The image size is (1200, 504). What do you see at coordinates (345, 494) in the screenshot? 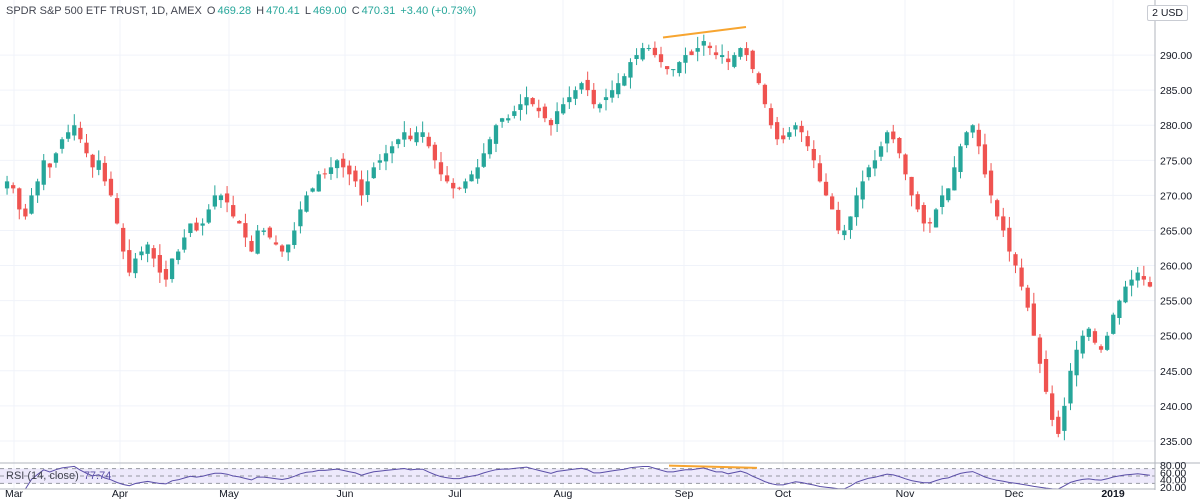
I see `time-tick-label: Jun` at bounding box center [345, 494].